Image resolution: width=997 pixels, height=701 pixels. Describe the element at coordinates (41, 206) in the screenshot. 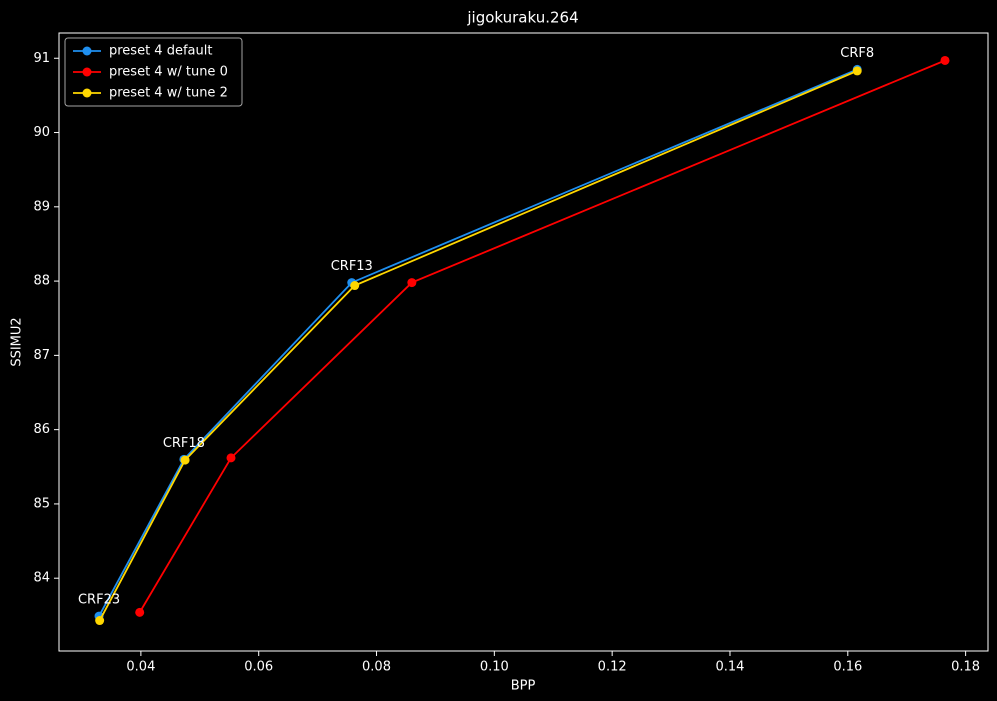

I see `y-tick-label: 89` at that location.